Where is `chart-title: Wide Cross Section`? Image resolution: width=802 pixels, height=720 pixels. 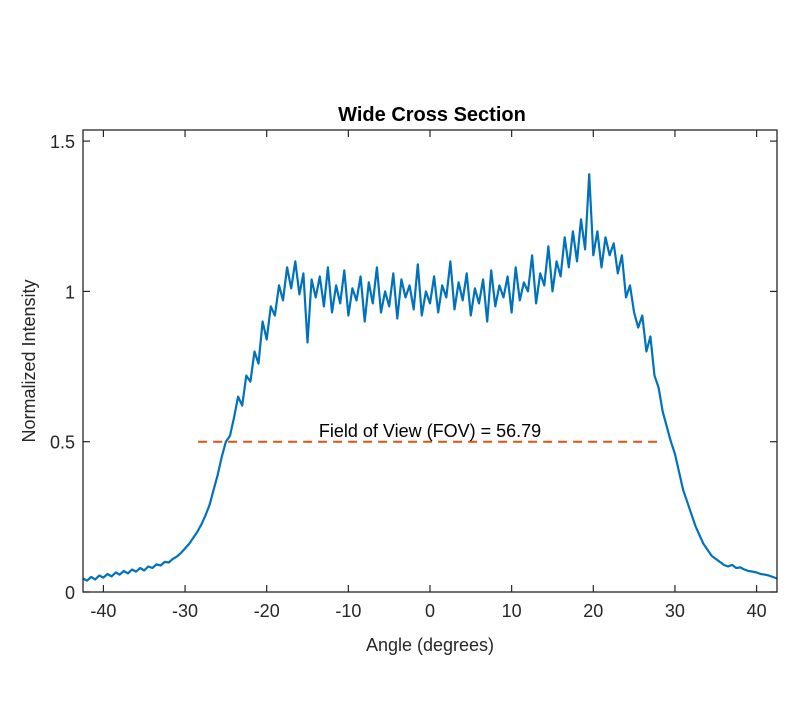
chart-title: Wide Cross Section is located at coordinates (432, 115).